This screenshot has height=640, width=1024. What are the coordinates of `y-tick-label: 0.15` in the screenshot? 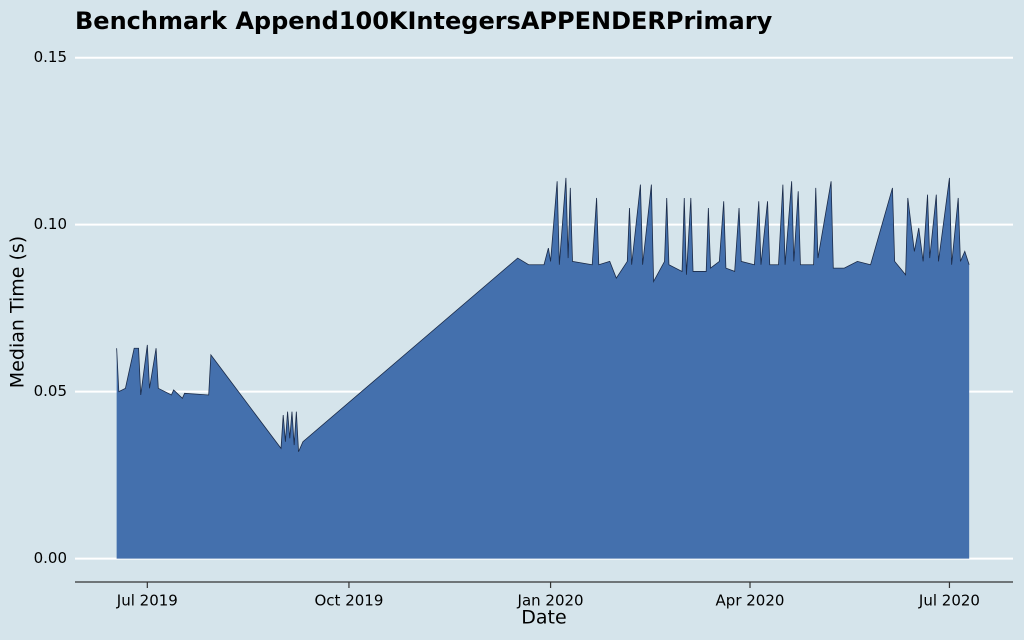 It's located at (50, 57).